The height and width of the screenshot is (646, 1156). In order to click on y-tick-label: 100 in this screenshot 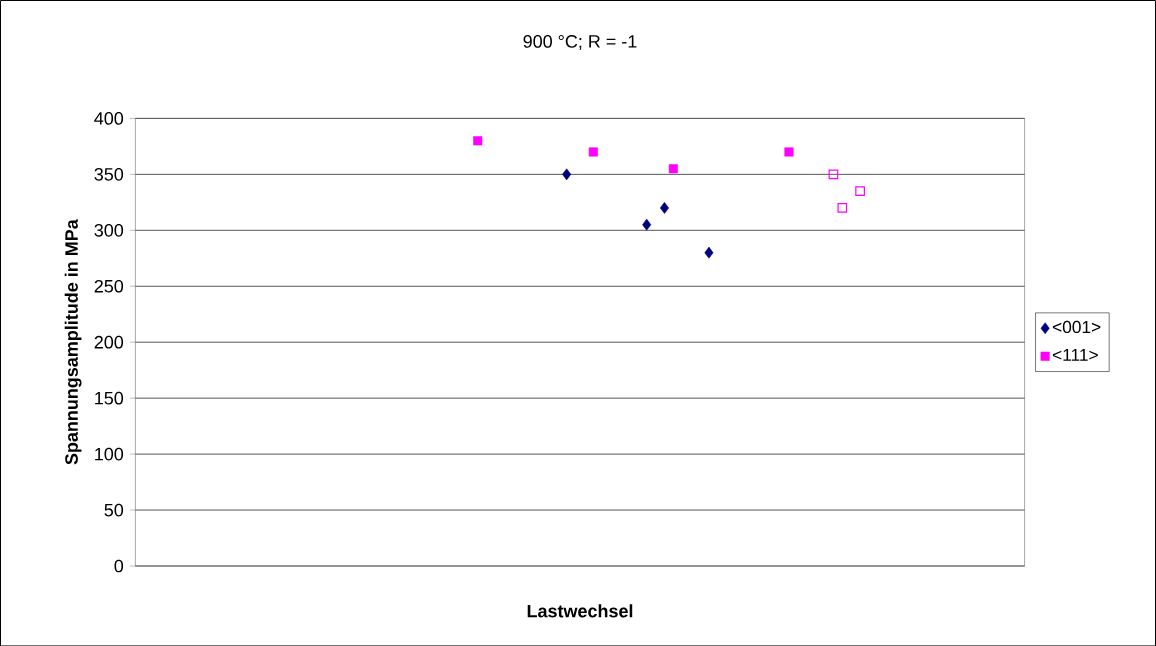, I will do `click(109, 454)`.